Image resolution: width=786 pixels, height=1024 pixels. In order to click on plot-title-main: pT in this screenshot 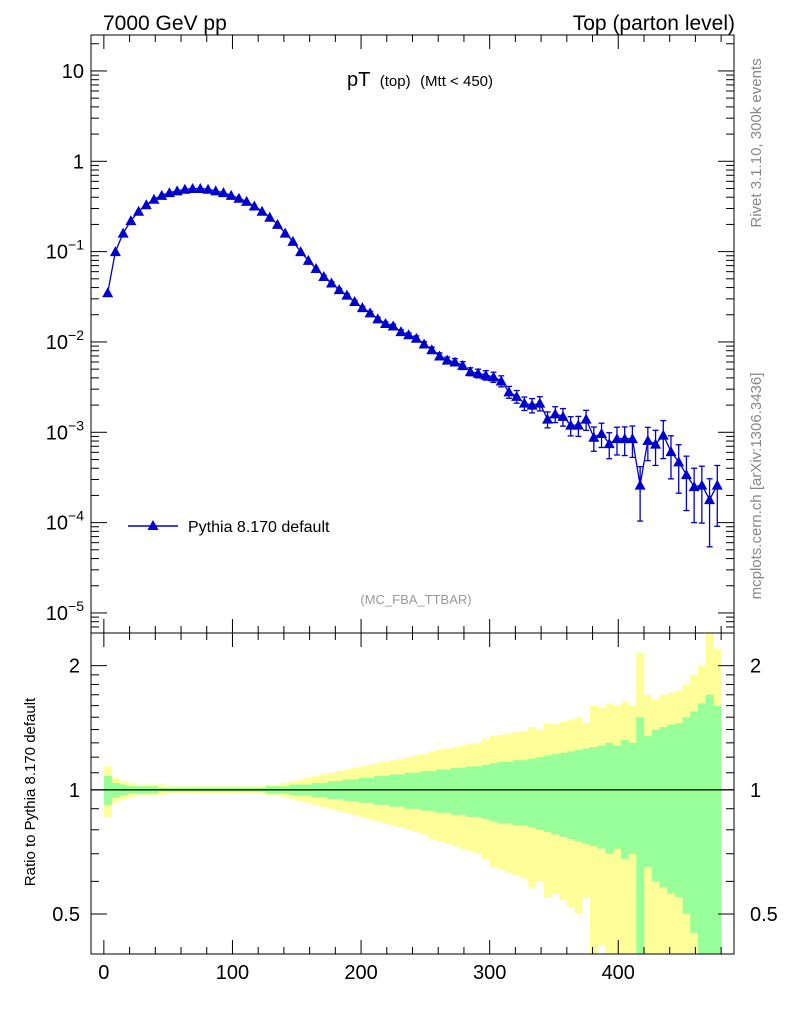, I will do `click(358, 80)`.